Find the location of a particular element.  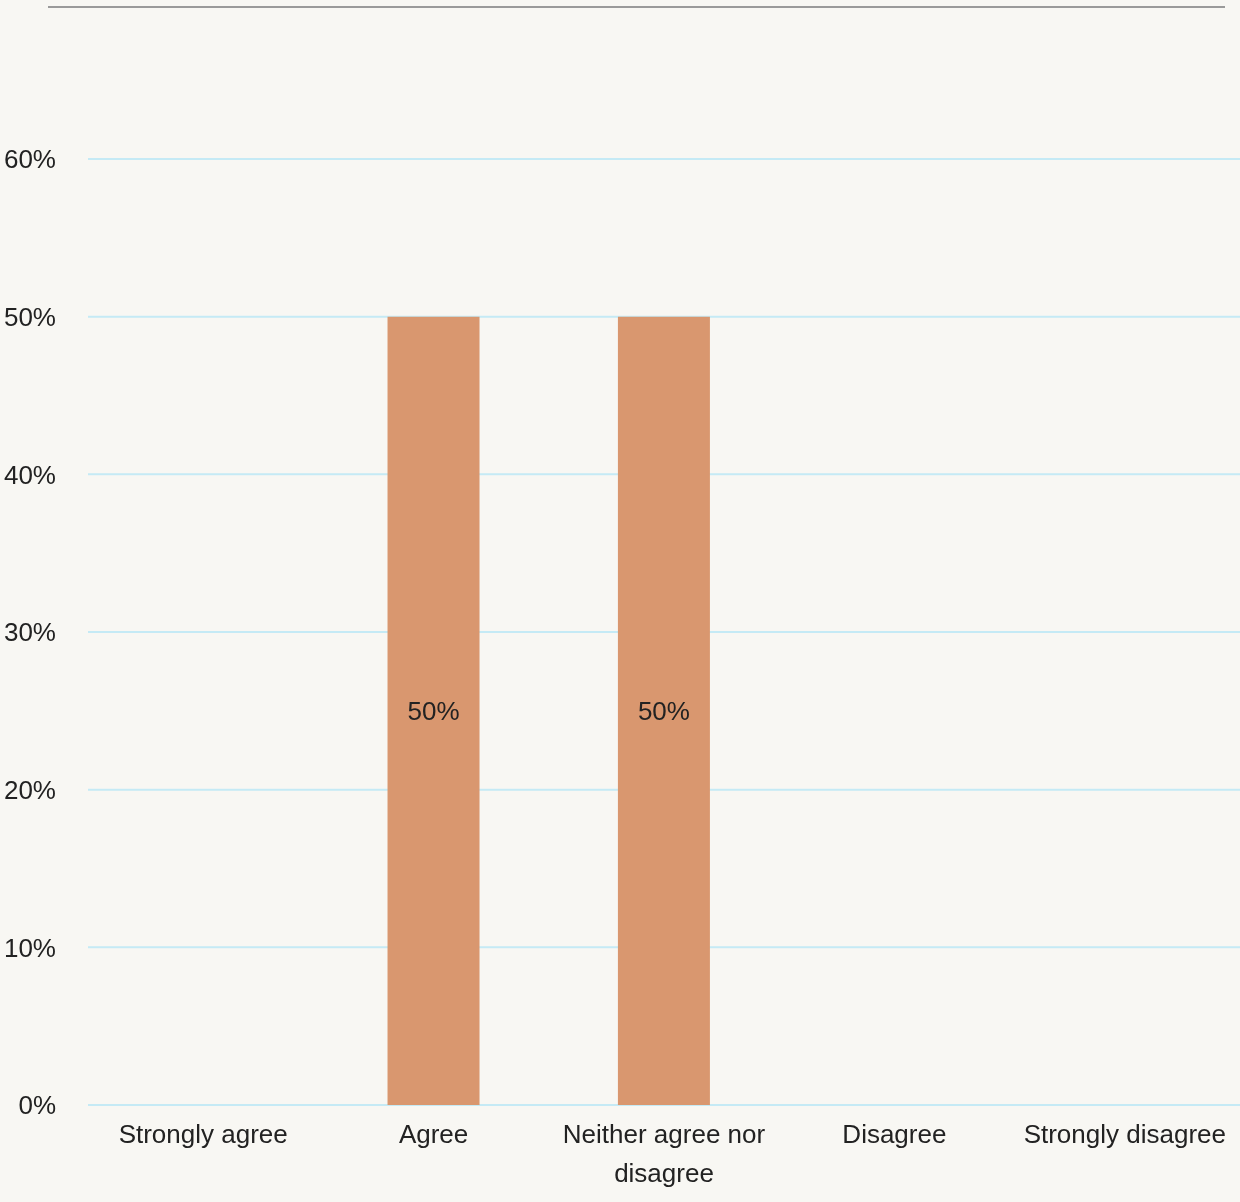

x-tick-label: Disagree is located at coordinates (894, 1134).